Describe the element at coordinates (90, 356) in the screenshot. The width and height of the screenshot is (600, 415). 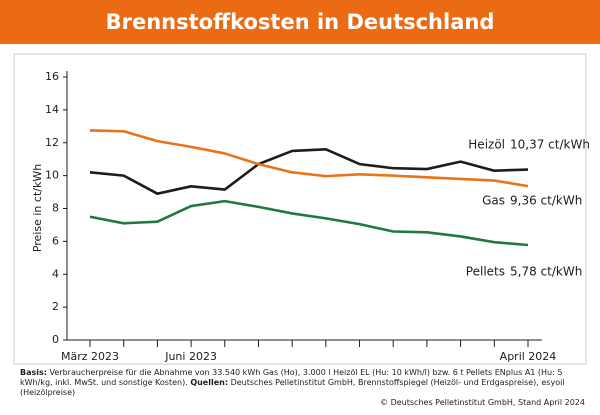
I see `x-tick-label: März 2023` at that location.